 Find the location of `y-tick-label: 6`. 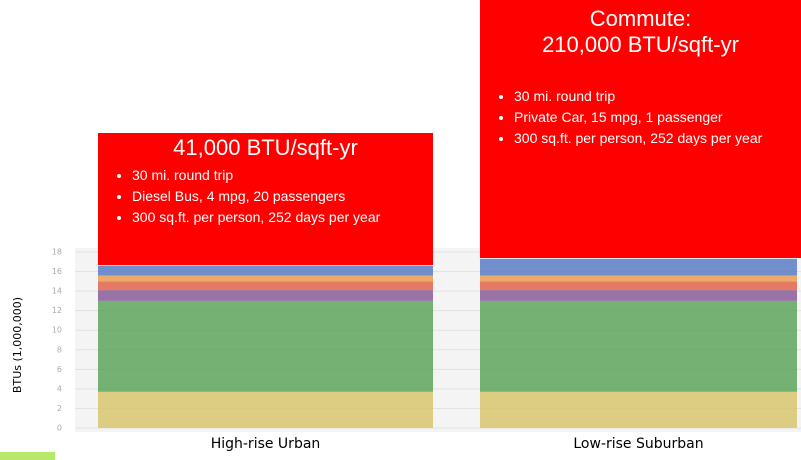

y-tick-label: 6 is located at coordinates (59, 369).